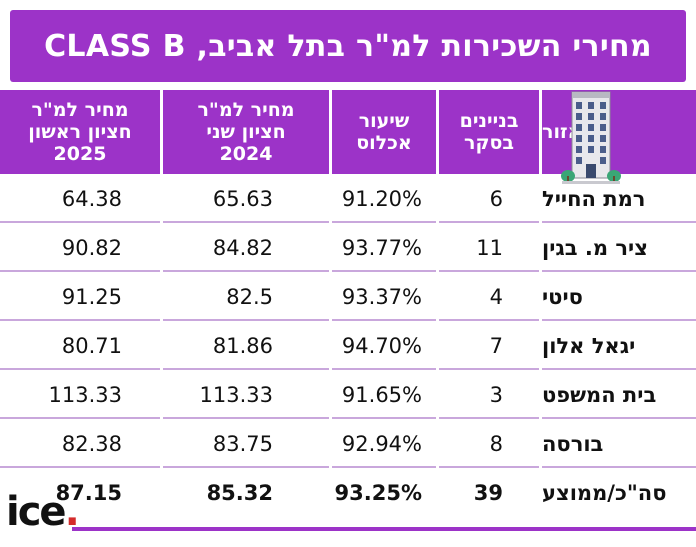  Describe the element at coordinates (496, 394) in the screenshot. I see `cell-buildings: 3` at that location.